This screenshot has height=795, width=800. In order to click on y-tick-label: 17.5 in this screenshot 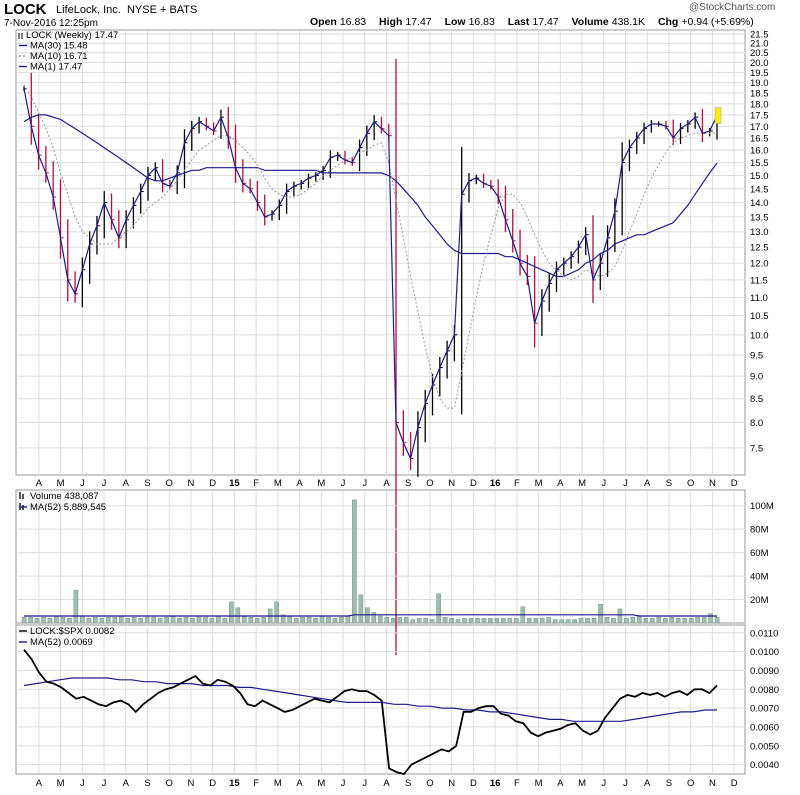, I will do `click(759, 115)`.